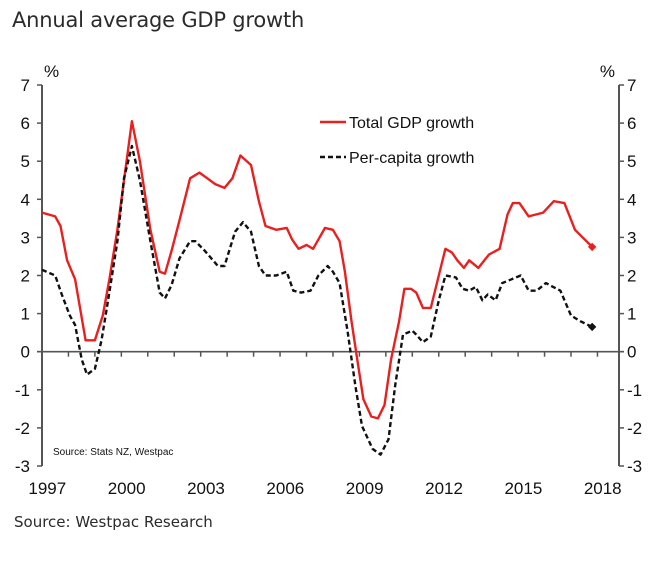  I want to click on x-tick-label: 2018, so click(603, 488).